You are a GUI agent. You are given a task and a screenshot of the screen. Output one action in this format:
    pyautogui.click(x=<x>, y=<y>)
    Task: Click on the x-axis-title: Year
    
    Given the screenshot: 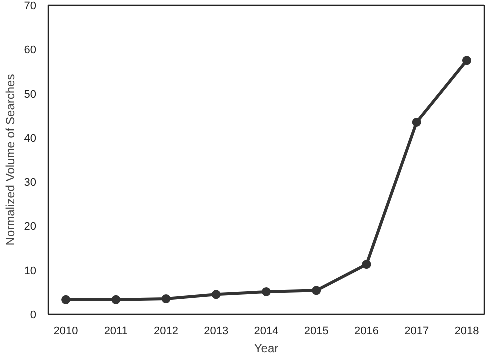 What is the action you would take?
    pyautogui.click(x=266, y=349)
    